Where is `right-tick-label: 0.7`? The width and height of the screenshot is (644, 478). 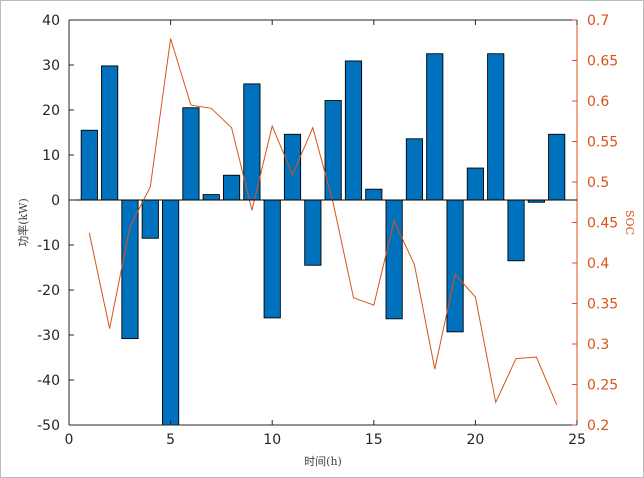
right-tick-label: 0.7 is located at coordinates (598, 21).